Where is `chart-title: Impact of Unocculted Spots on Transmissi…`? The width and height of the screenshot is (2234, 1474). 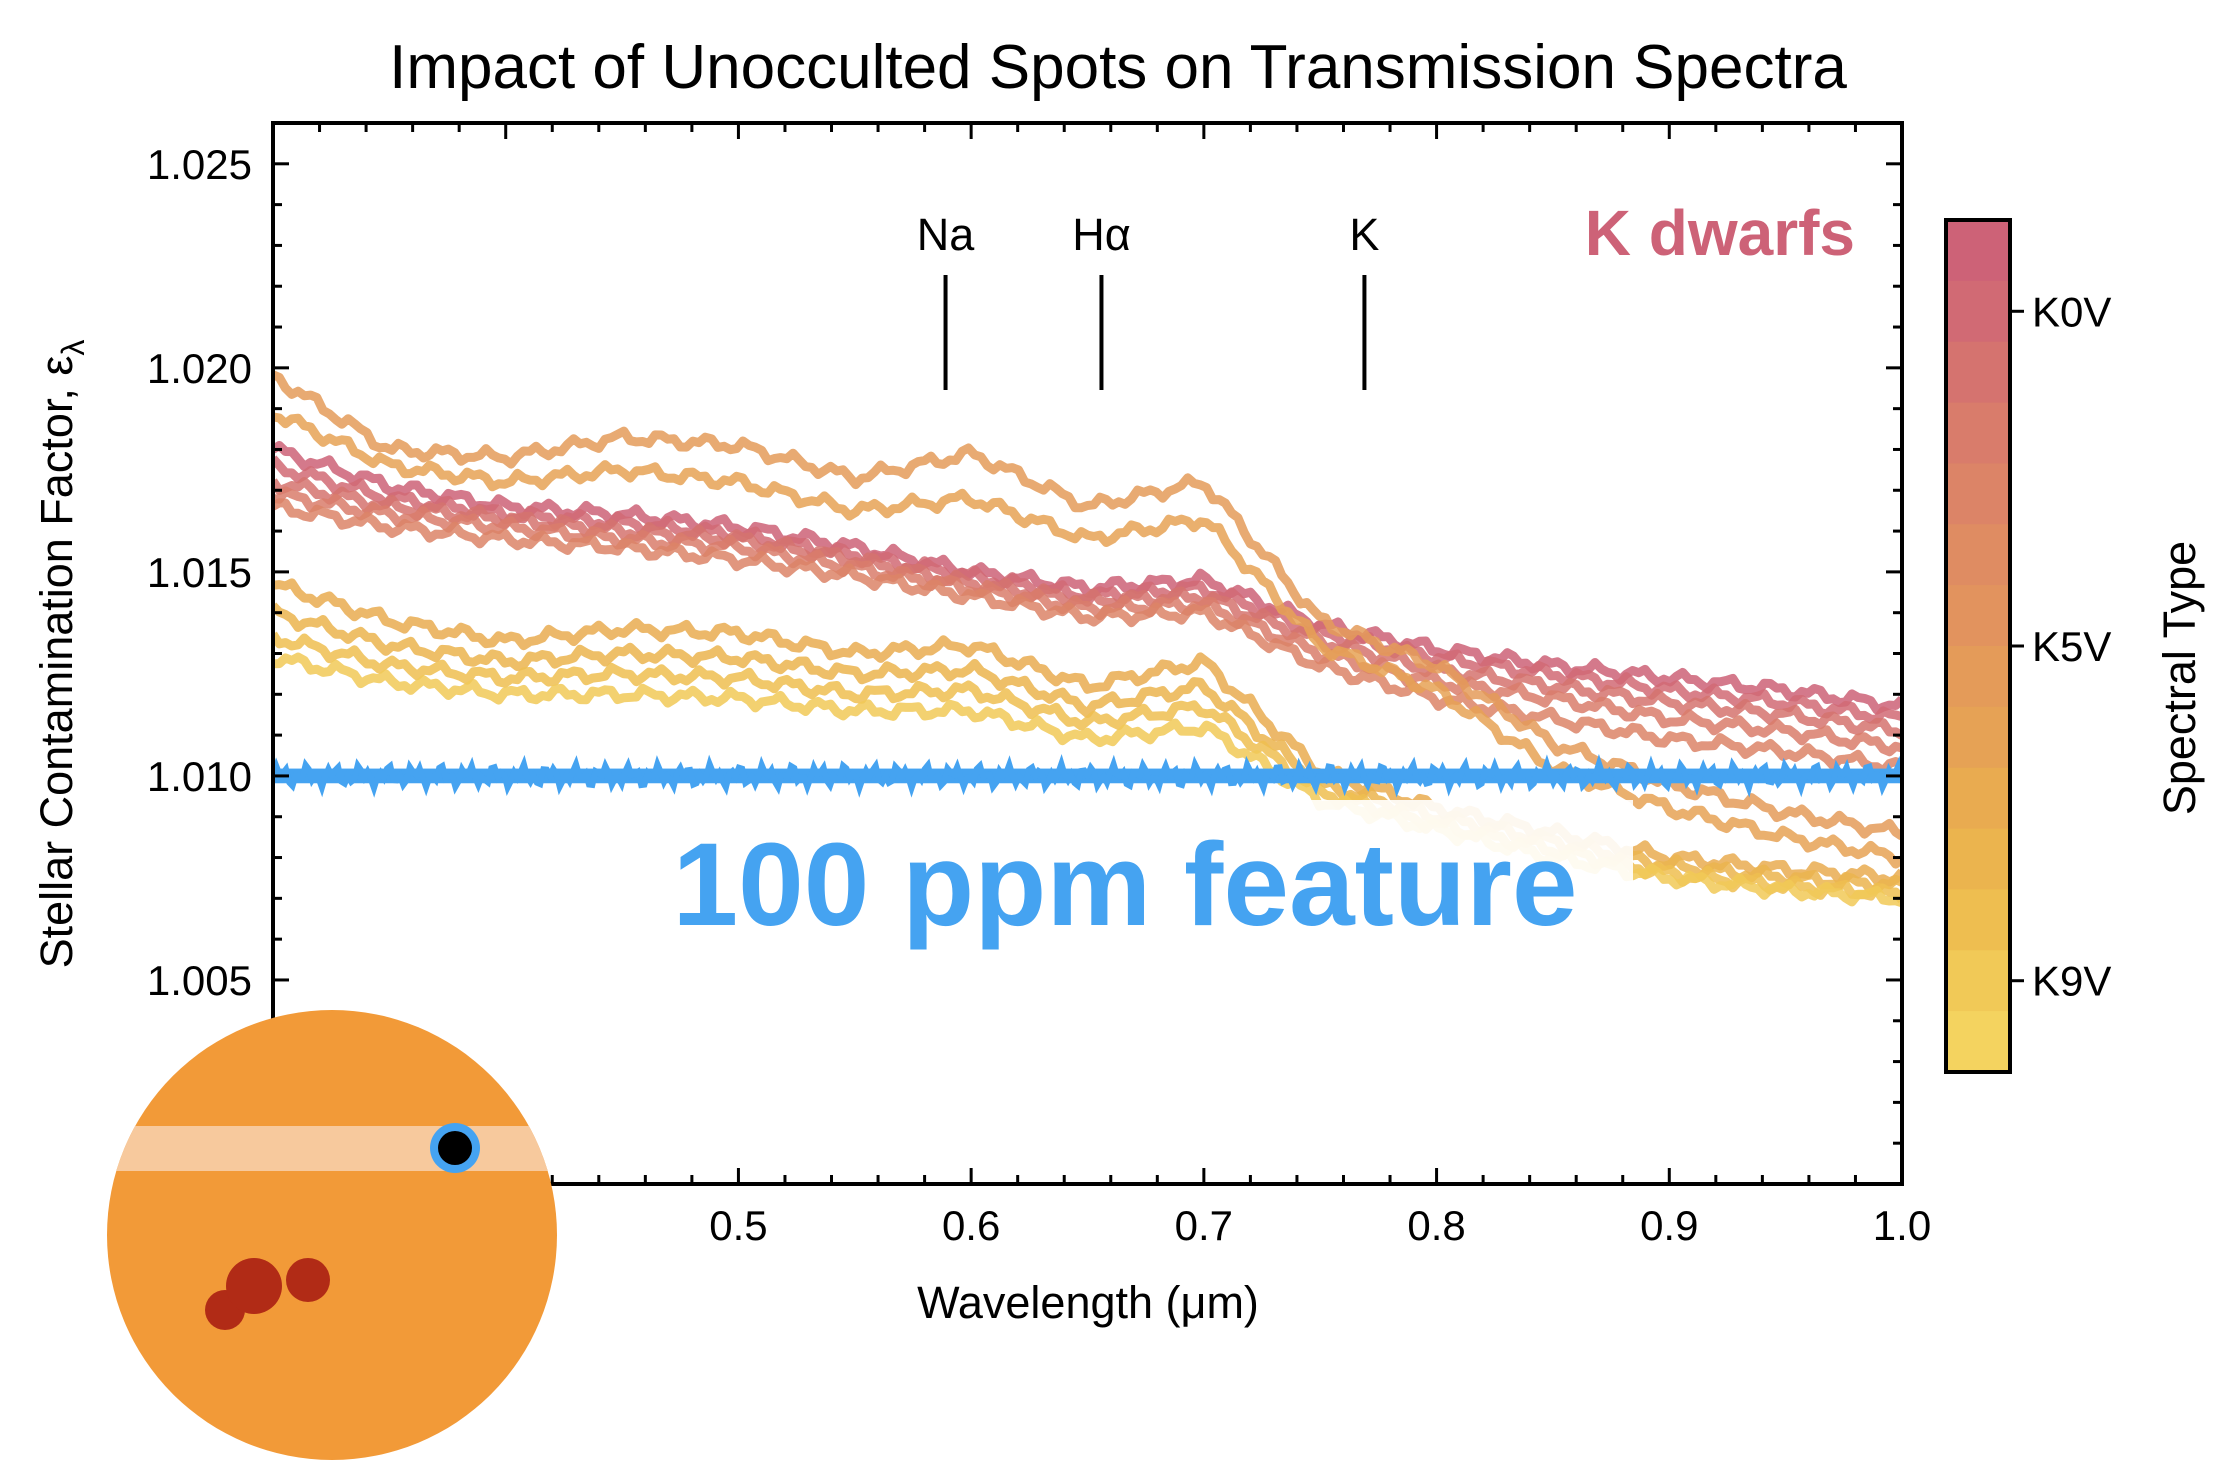 chart-title: Impact of Unocculted Spots on Transmissi… is located at coordinates (1118, 67).